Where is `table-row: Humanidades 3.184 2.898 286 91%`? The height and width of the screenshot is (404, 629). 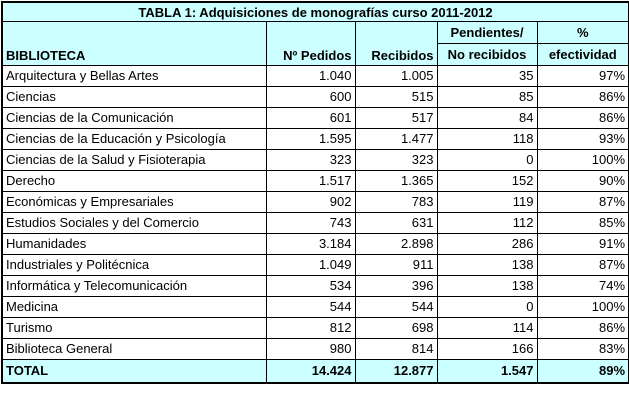
table-row: Humanidades 3.184 2.898 286 91% is located at coordinates (315, 244).